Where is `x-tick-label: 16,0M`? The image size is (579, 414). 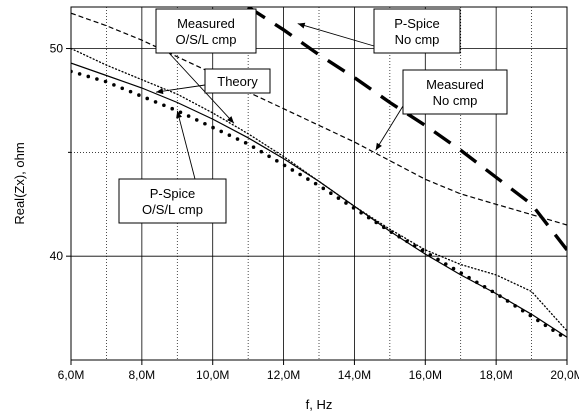
x-tick-label: 16,0M is located at coordinates (425, 375).